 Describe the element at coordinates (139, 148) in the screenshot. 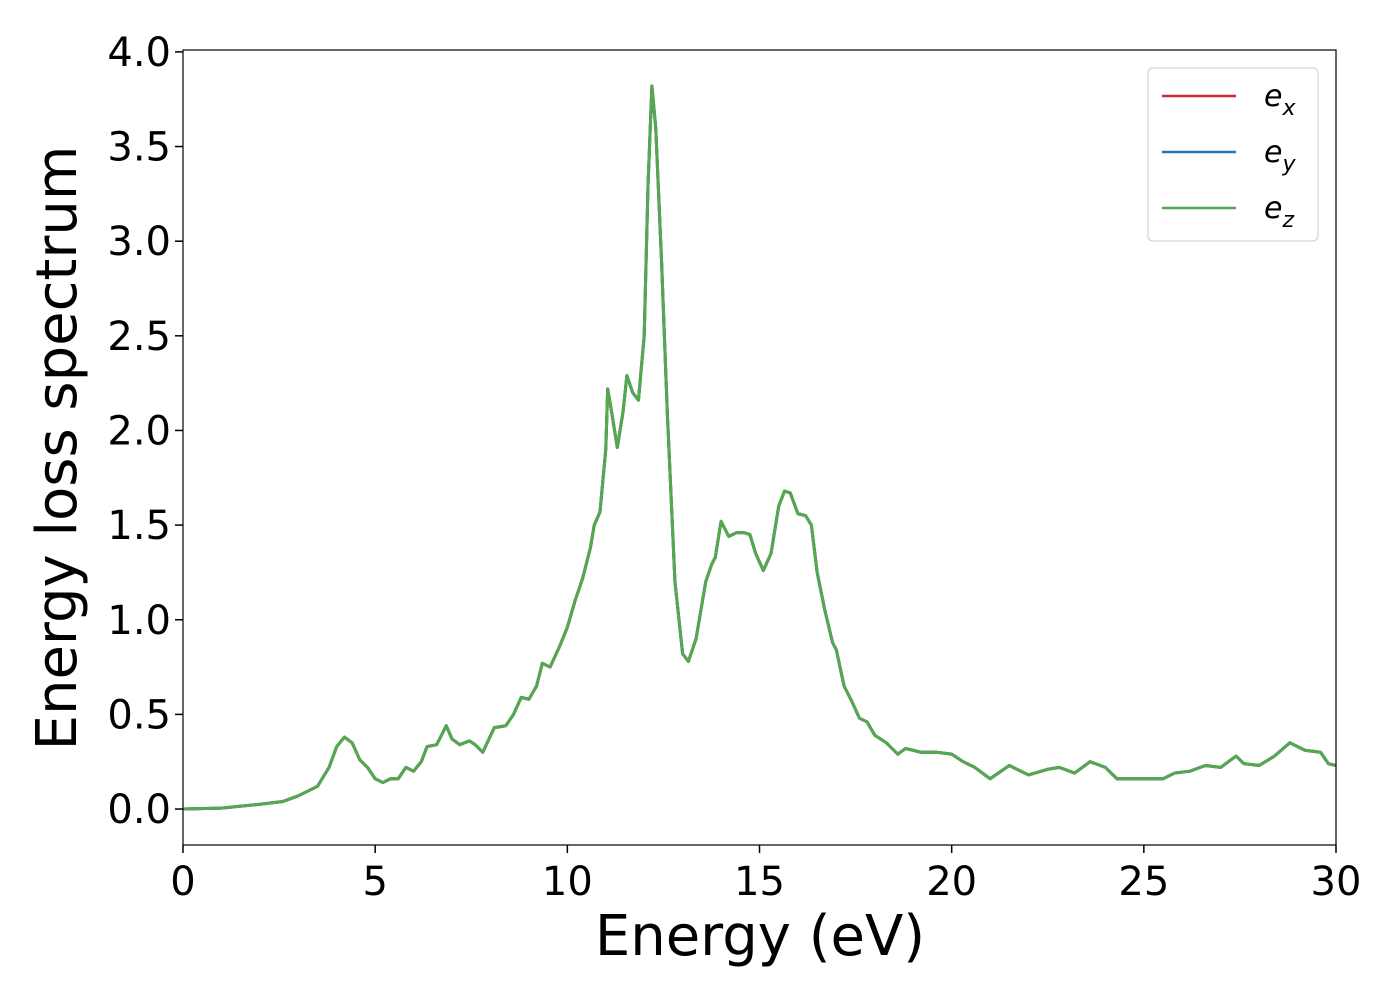

I see `y-tick-label: 3.5` at that location.